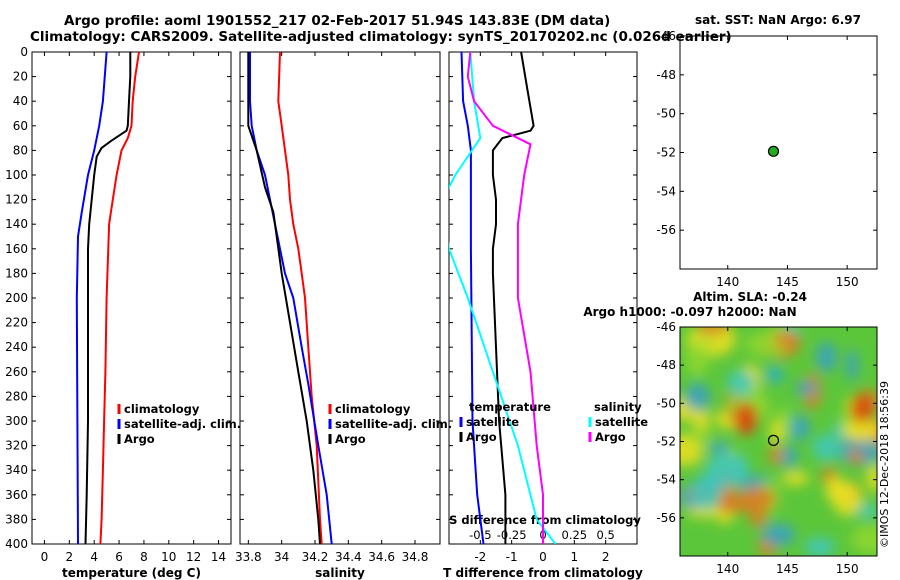 This screenshot has height=580, width=900. Describe the element at coordinates (182, 424) in the screenshot. I see `temperature-legend-item: satellite-adj. clim.` at that location.